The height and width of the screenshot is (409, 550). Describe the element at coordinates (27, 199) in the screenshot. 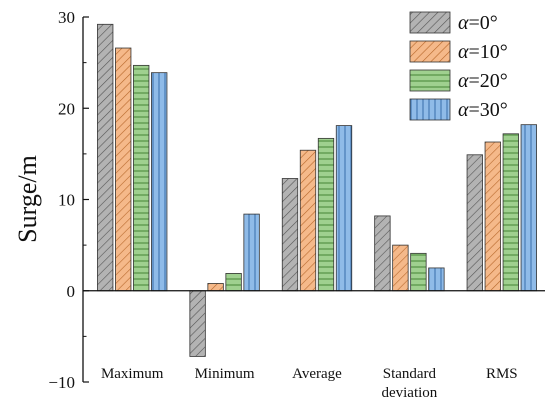

I see `y-axis-title: Surge/m` at that location.